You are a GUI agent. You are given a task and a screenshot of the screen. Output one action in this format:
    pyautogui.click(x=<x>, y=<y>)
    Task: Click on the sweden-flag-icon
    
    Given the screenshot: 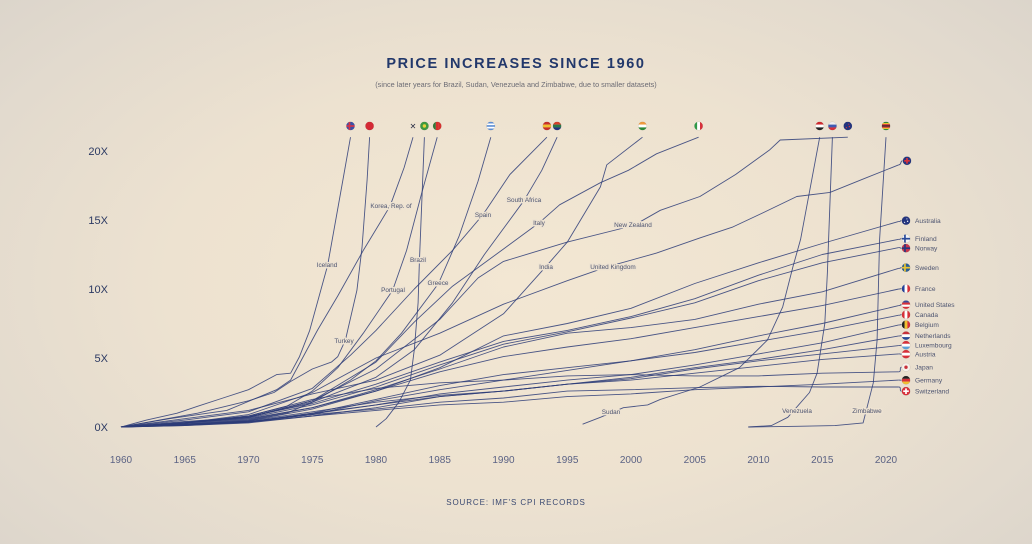 What is the action you would take?
    pyautogui.click(x=906, y=268)
    